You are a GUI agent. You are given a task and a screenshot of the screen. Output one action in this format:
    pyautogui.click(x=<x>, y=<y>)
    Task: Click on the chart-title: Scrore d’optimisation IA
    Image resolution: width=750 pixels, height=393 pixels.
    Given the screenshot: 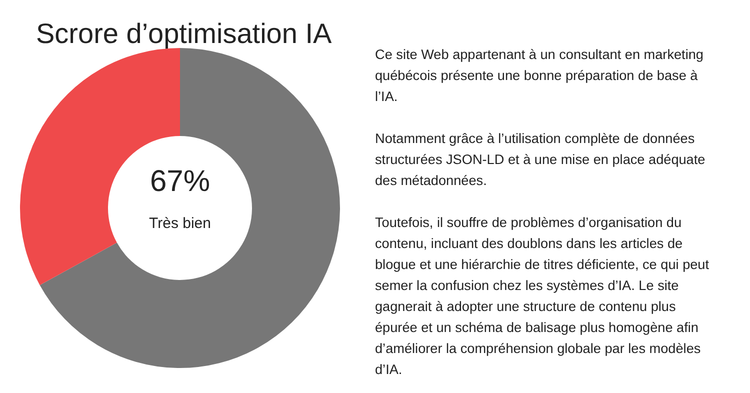 What is the action you would take?
    pyautogui.click(x=184, y=34)
    